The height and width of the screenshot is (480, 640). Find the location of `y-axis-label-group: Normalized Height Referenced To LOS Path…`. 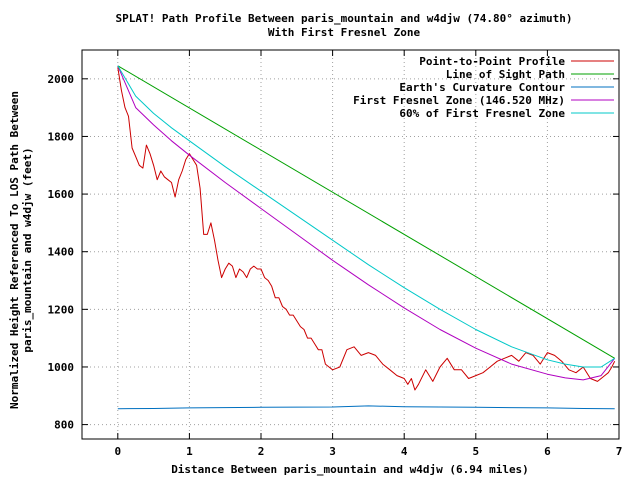

y-axis-label-group: Normalized Height Referenced To LOS Path… is located at coordinates (21, 250).